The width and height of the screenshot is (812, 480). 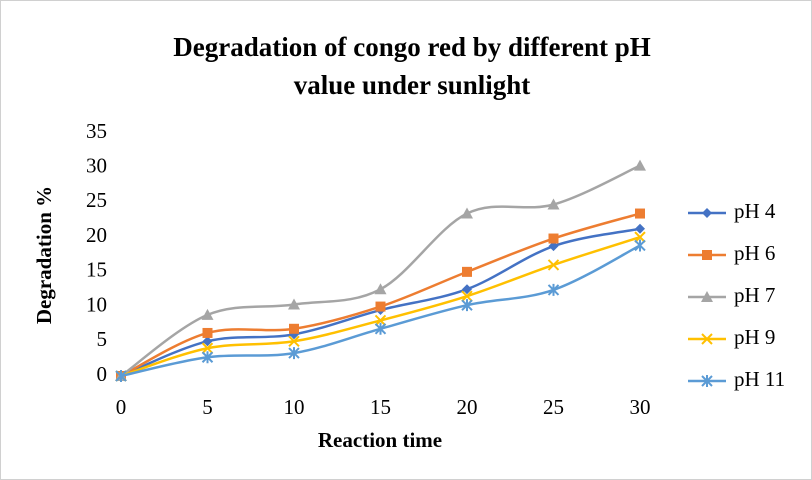 What do you see at coordinates (96, 270) in the screenshot?
I see `y-tick-label: 15` at bounding box center [96, 270].